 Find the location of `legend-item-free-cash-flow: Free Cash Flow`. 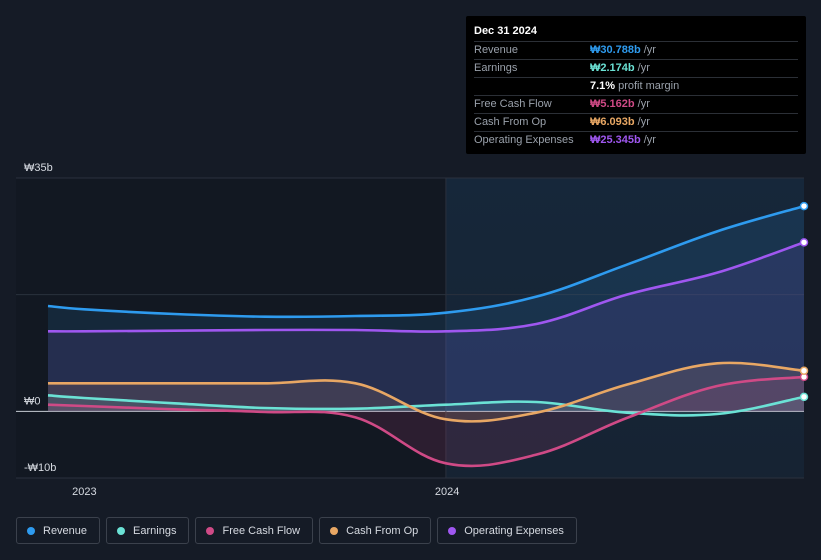

legend-item-free-cash-flow: Free Cash Flow is located at coordinates (254, 530).